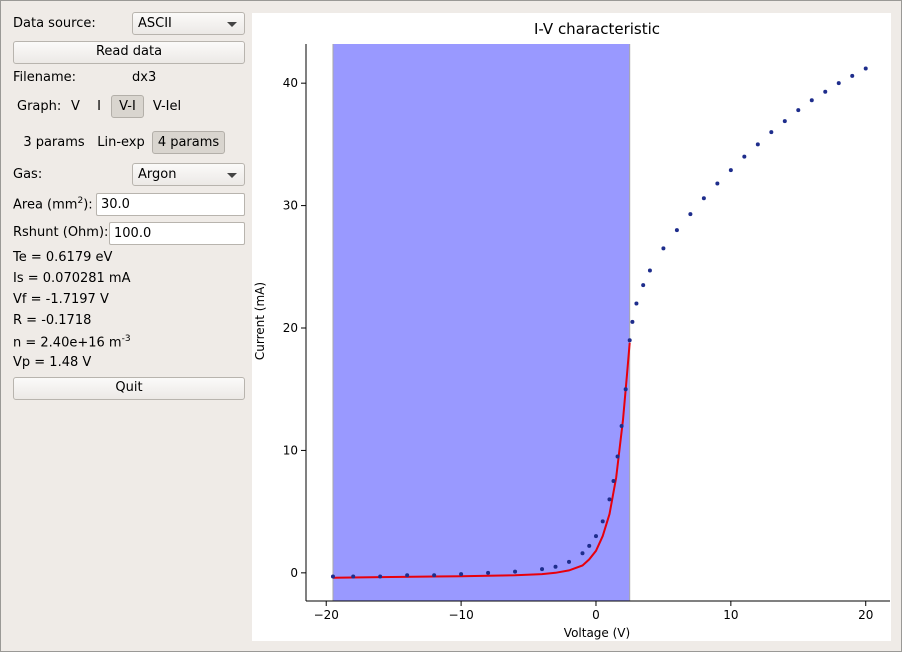 This screenshot has height=652, width=902. What do you see at coordinates (52, 320) in the screenshot?
I see `r-readout: R = -0.1718` at bounding box center [52, 320].